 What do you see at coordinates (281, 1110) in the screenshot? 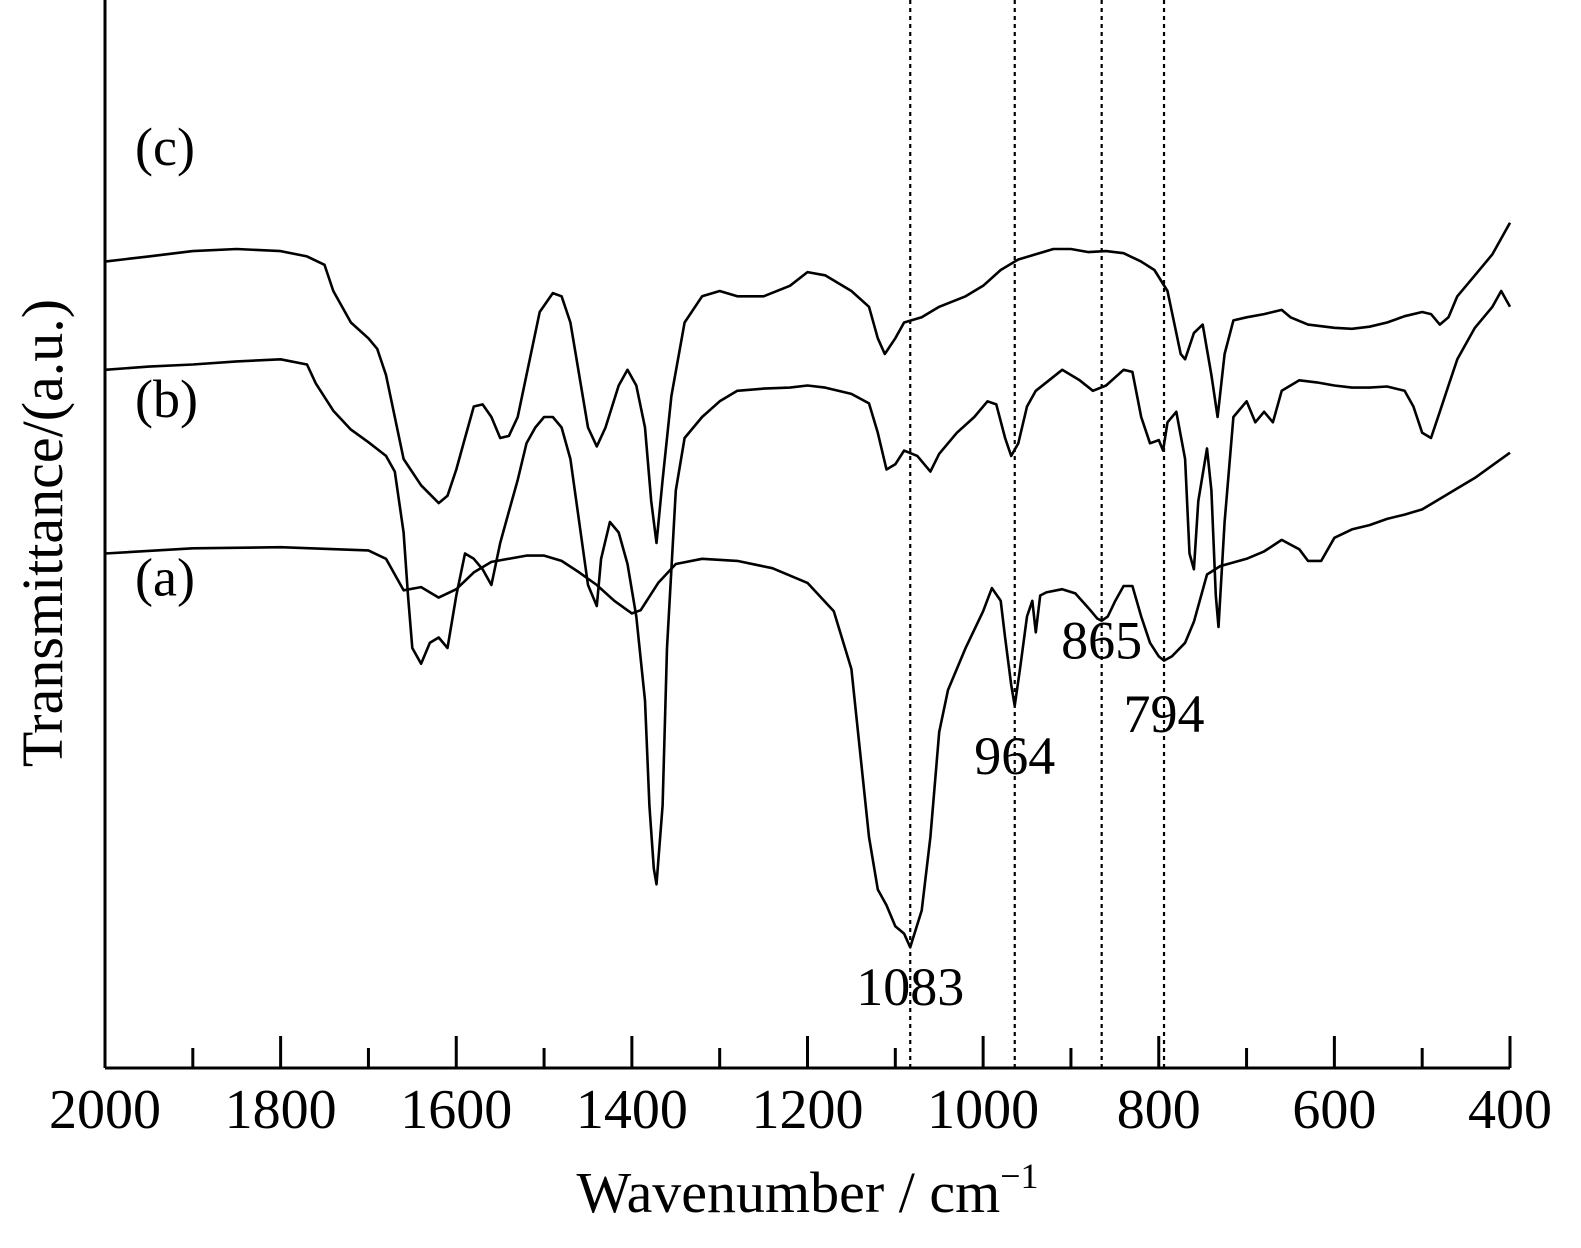
I see `x-tick-label: 1800` at bounding box center [281, 1110].